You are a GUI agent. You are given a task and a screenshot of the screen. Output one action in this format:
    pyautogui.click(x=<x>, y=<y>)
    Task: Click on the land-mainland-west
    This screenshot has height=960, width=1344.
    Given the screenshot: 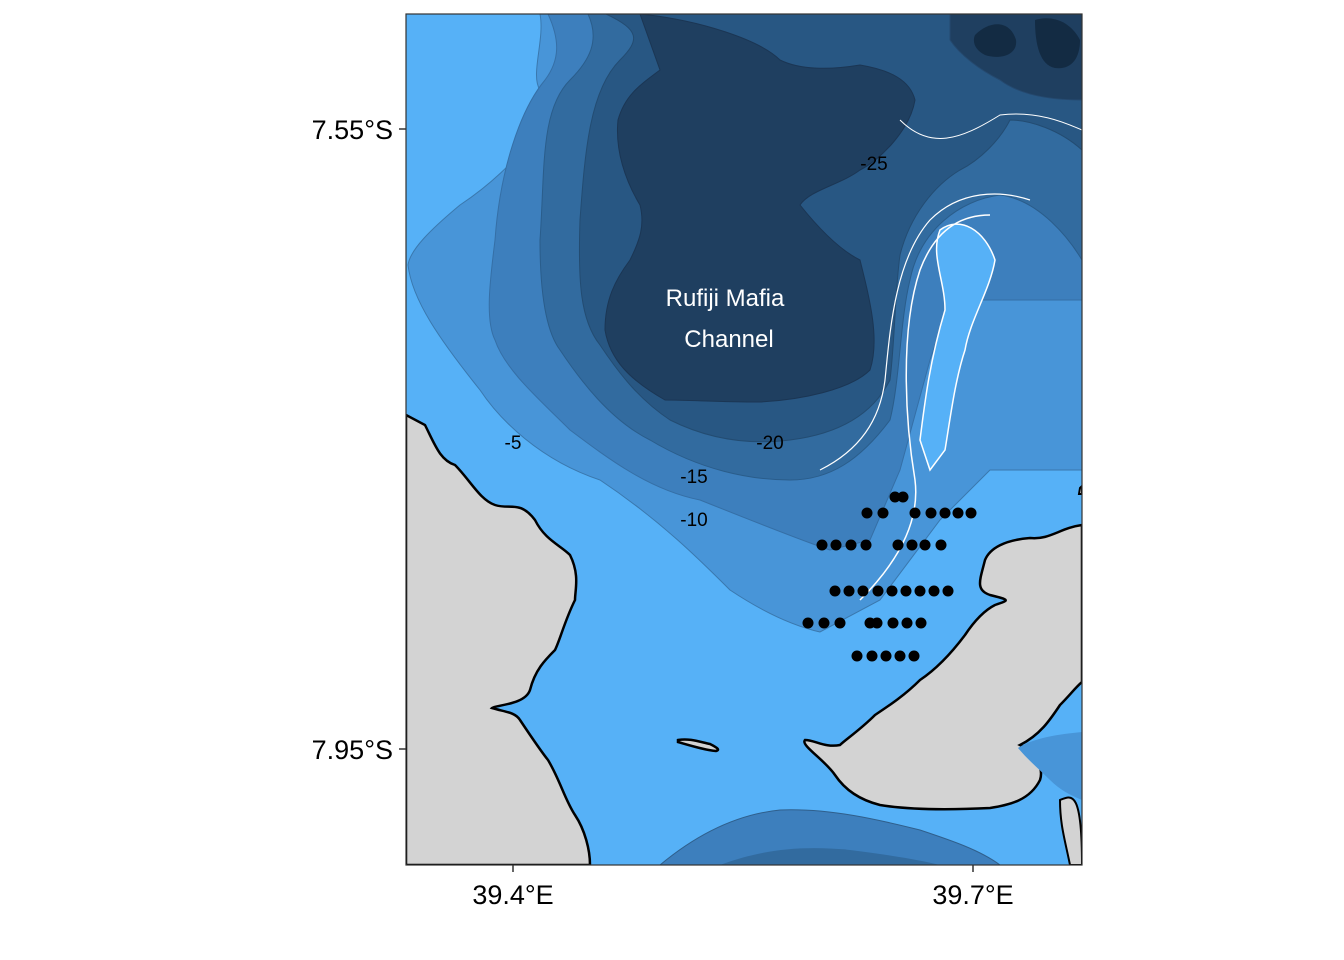 What is the action you would take?
    pyautogui.click(x=499, y=639)
    